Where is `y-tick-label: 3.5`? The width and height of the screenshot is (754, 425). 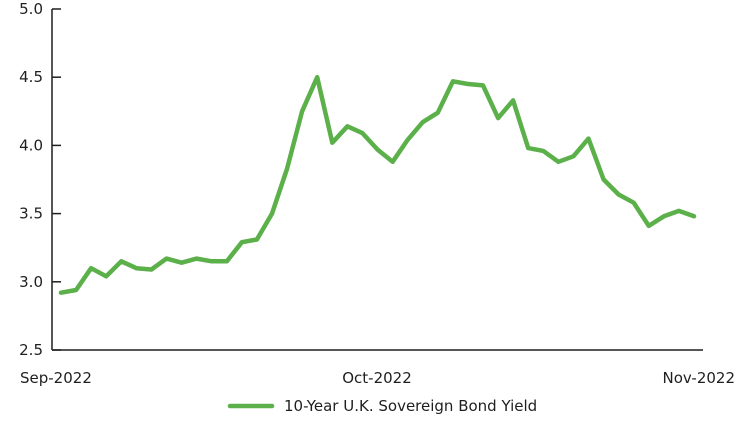
y-tick-label: 3.5 is located at coordinates (31, 214).